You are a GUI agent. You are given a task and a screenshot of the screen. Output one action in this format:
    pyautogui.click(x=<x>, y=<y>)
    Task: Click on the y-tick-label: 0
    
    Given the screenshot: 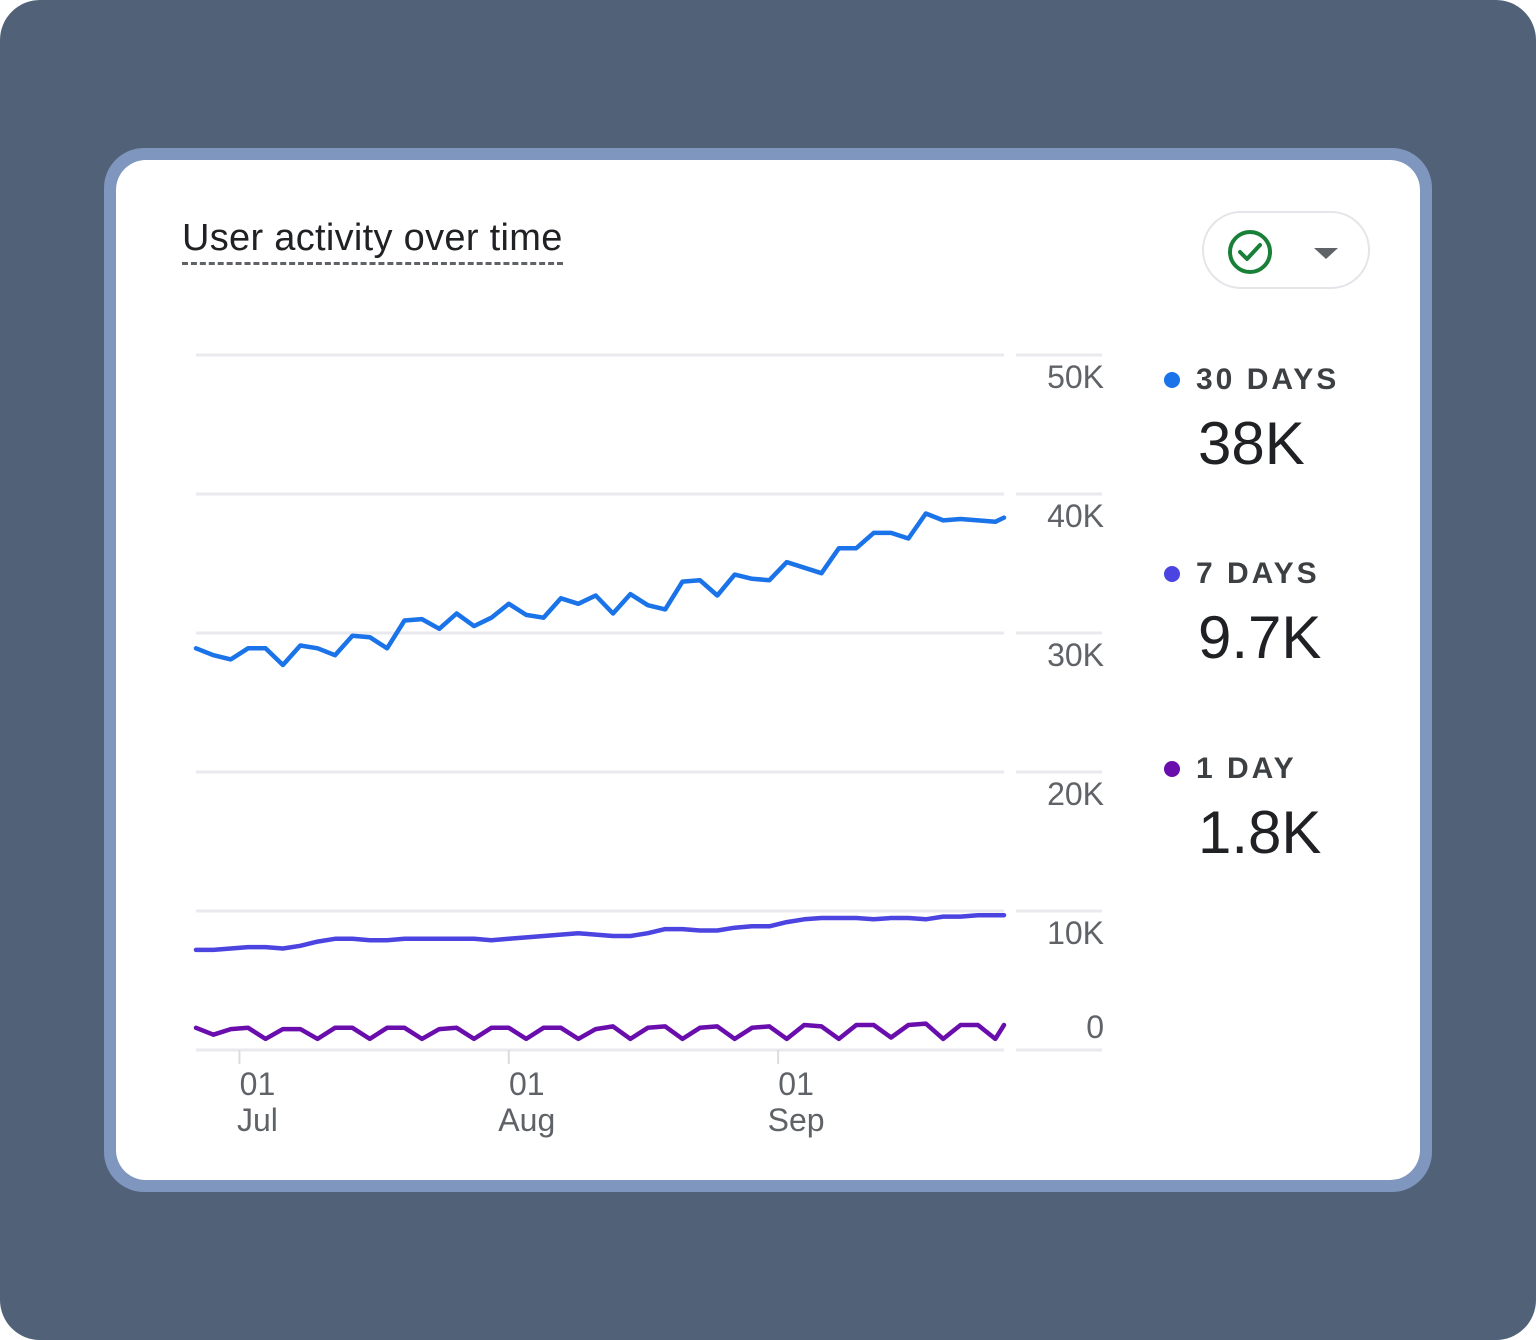 What is the action you would take?
    pyautogui.click(x=1095, y=1027)
    